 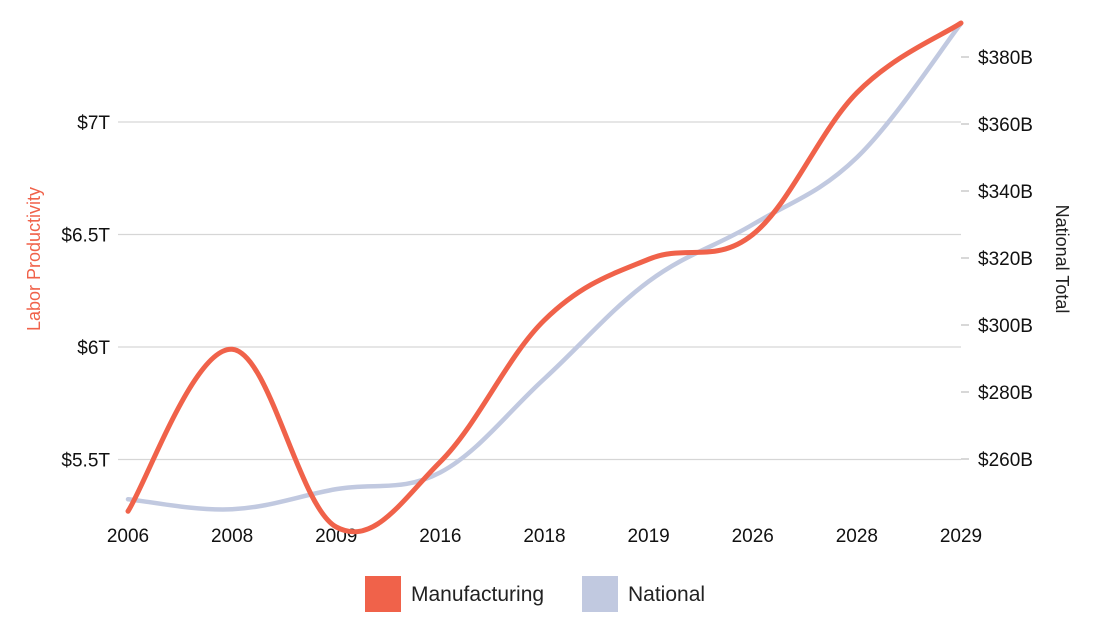 What do you see at coordinates (93, 123) in the screenshot?
I see `left-tick-label: $7T` at bounding box center [93, 123].